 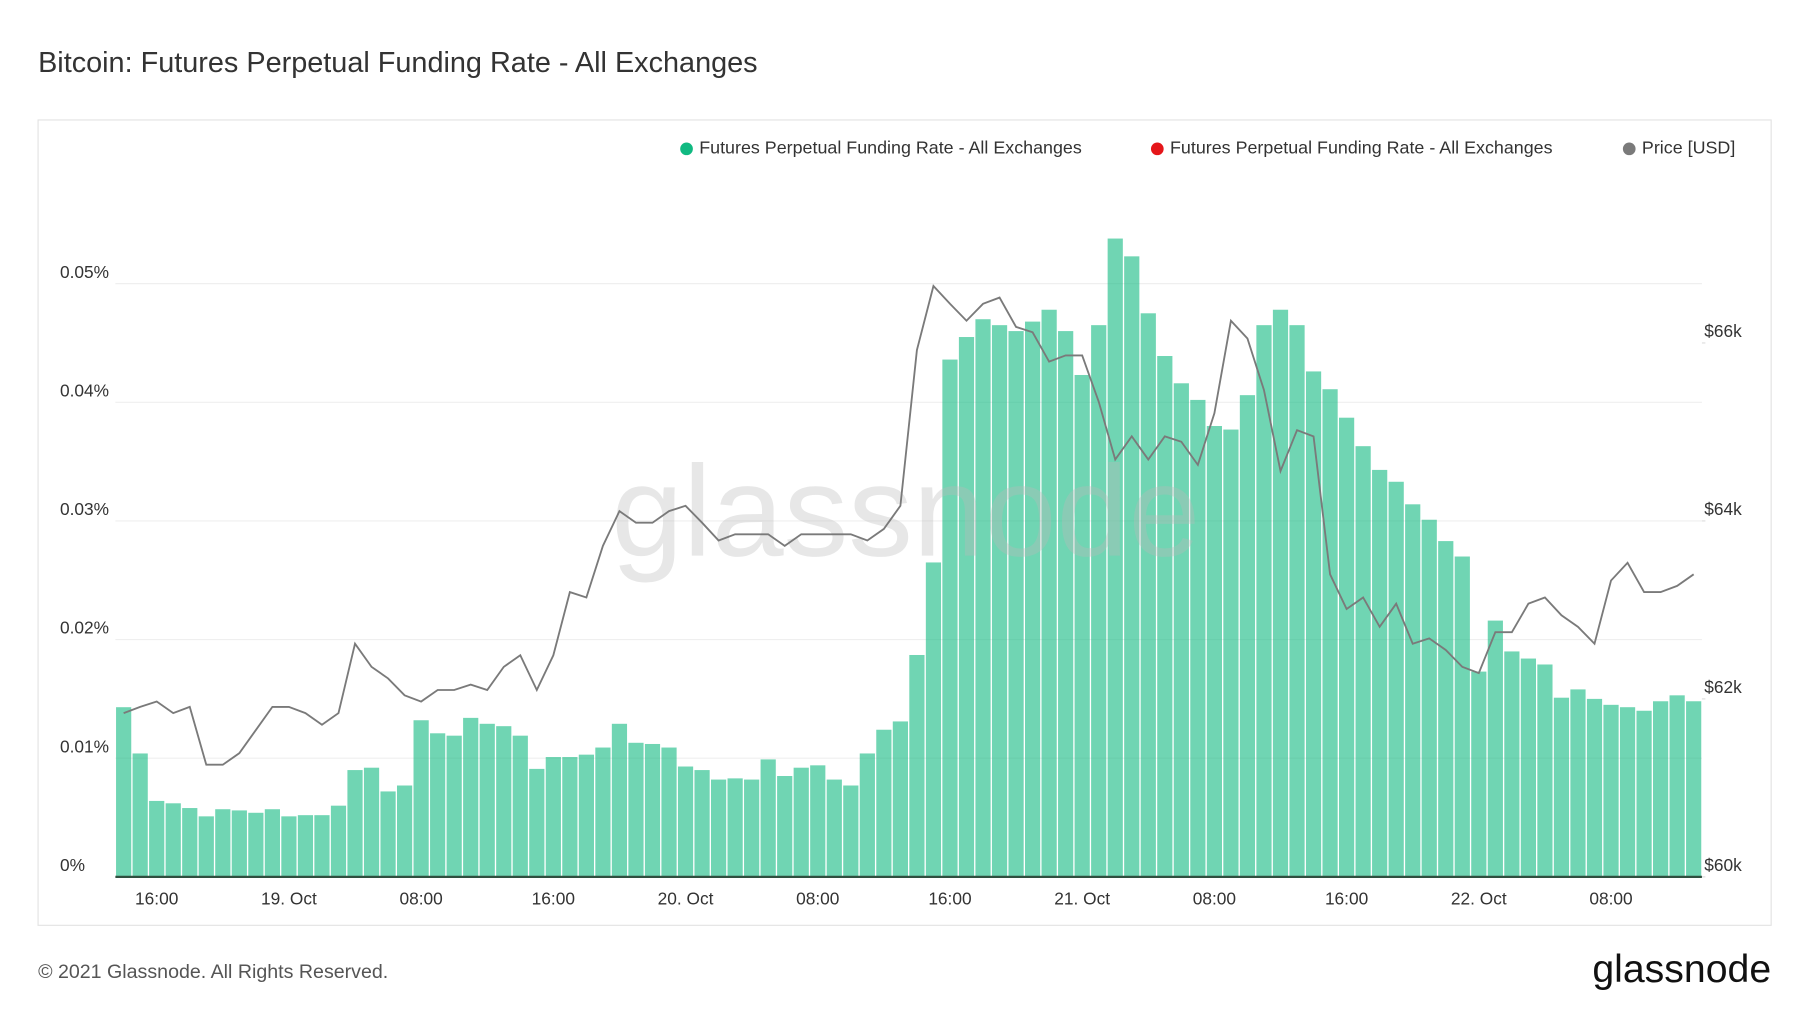 I want to click on y2-tick-label: $60k, so click(x=1723, y=865).